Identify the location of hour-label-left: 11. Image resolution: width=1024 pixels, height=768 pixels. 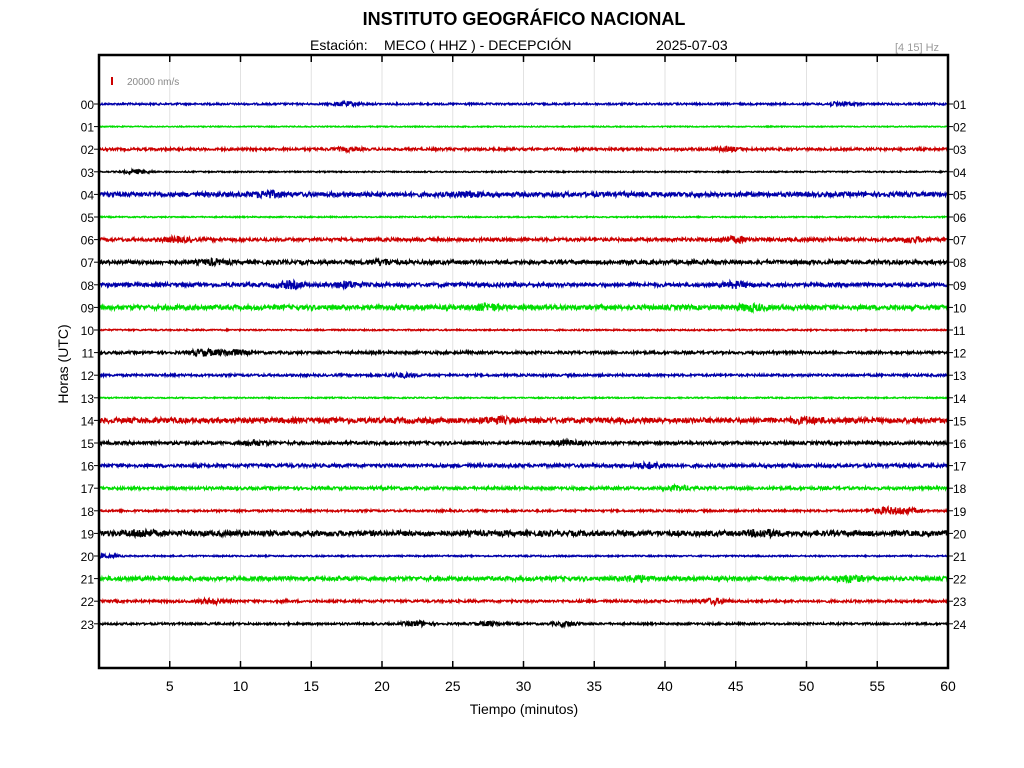
(88, 354).